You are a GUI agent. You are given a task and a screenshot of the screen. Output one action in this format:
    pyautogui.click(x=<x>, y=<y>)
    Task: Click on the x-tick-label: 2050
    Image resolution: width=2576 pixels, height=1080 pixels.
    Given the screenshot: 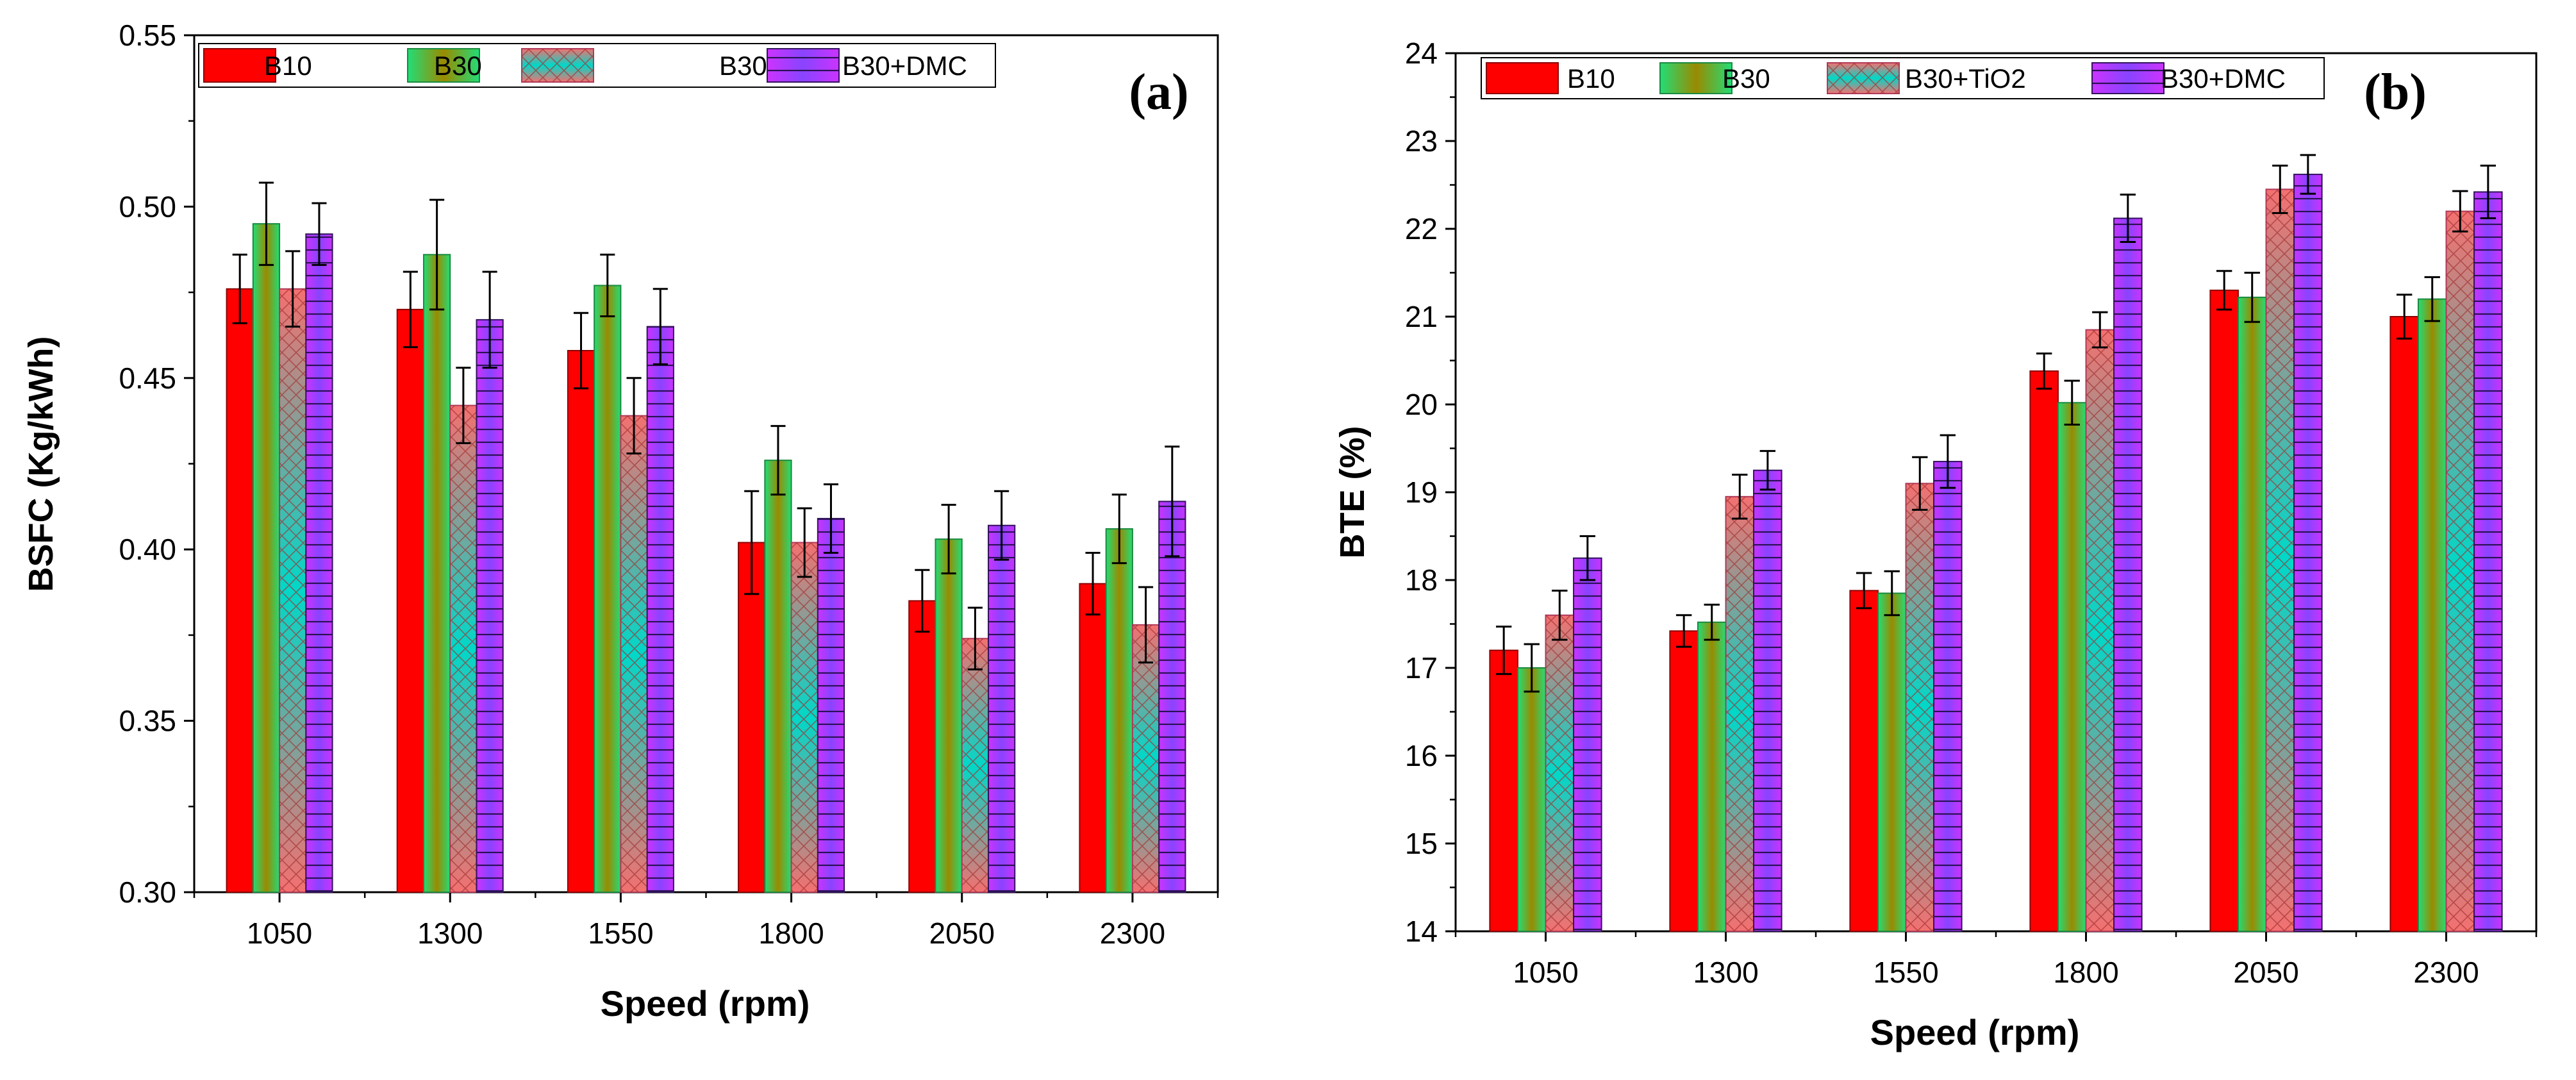 What is the action you would take?
    pyautogui.click(x=962, y=933)
    